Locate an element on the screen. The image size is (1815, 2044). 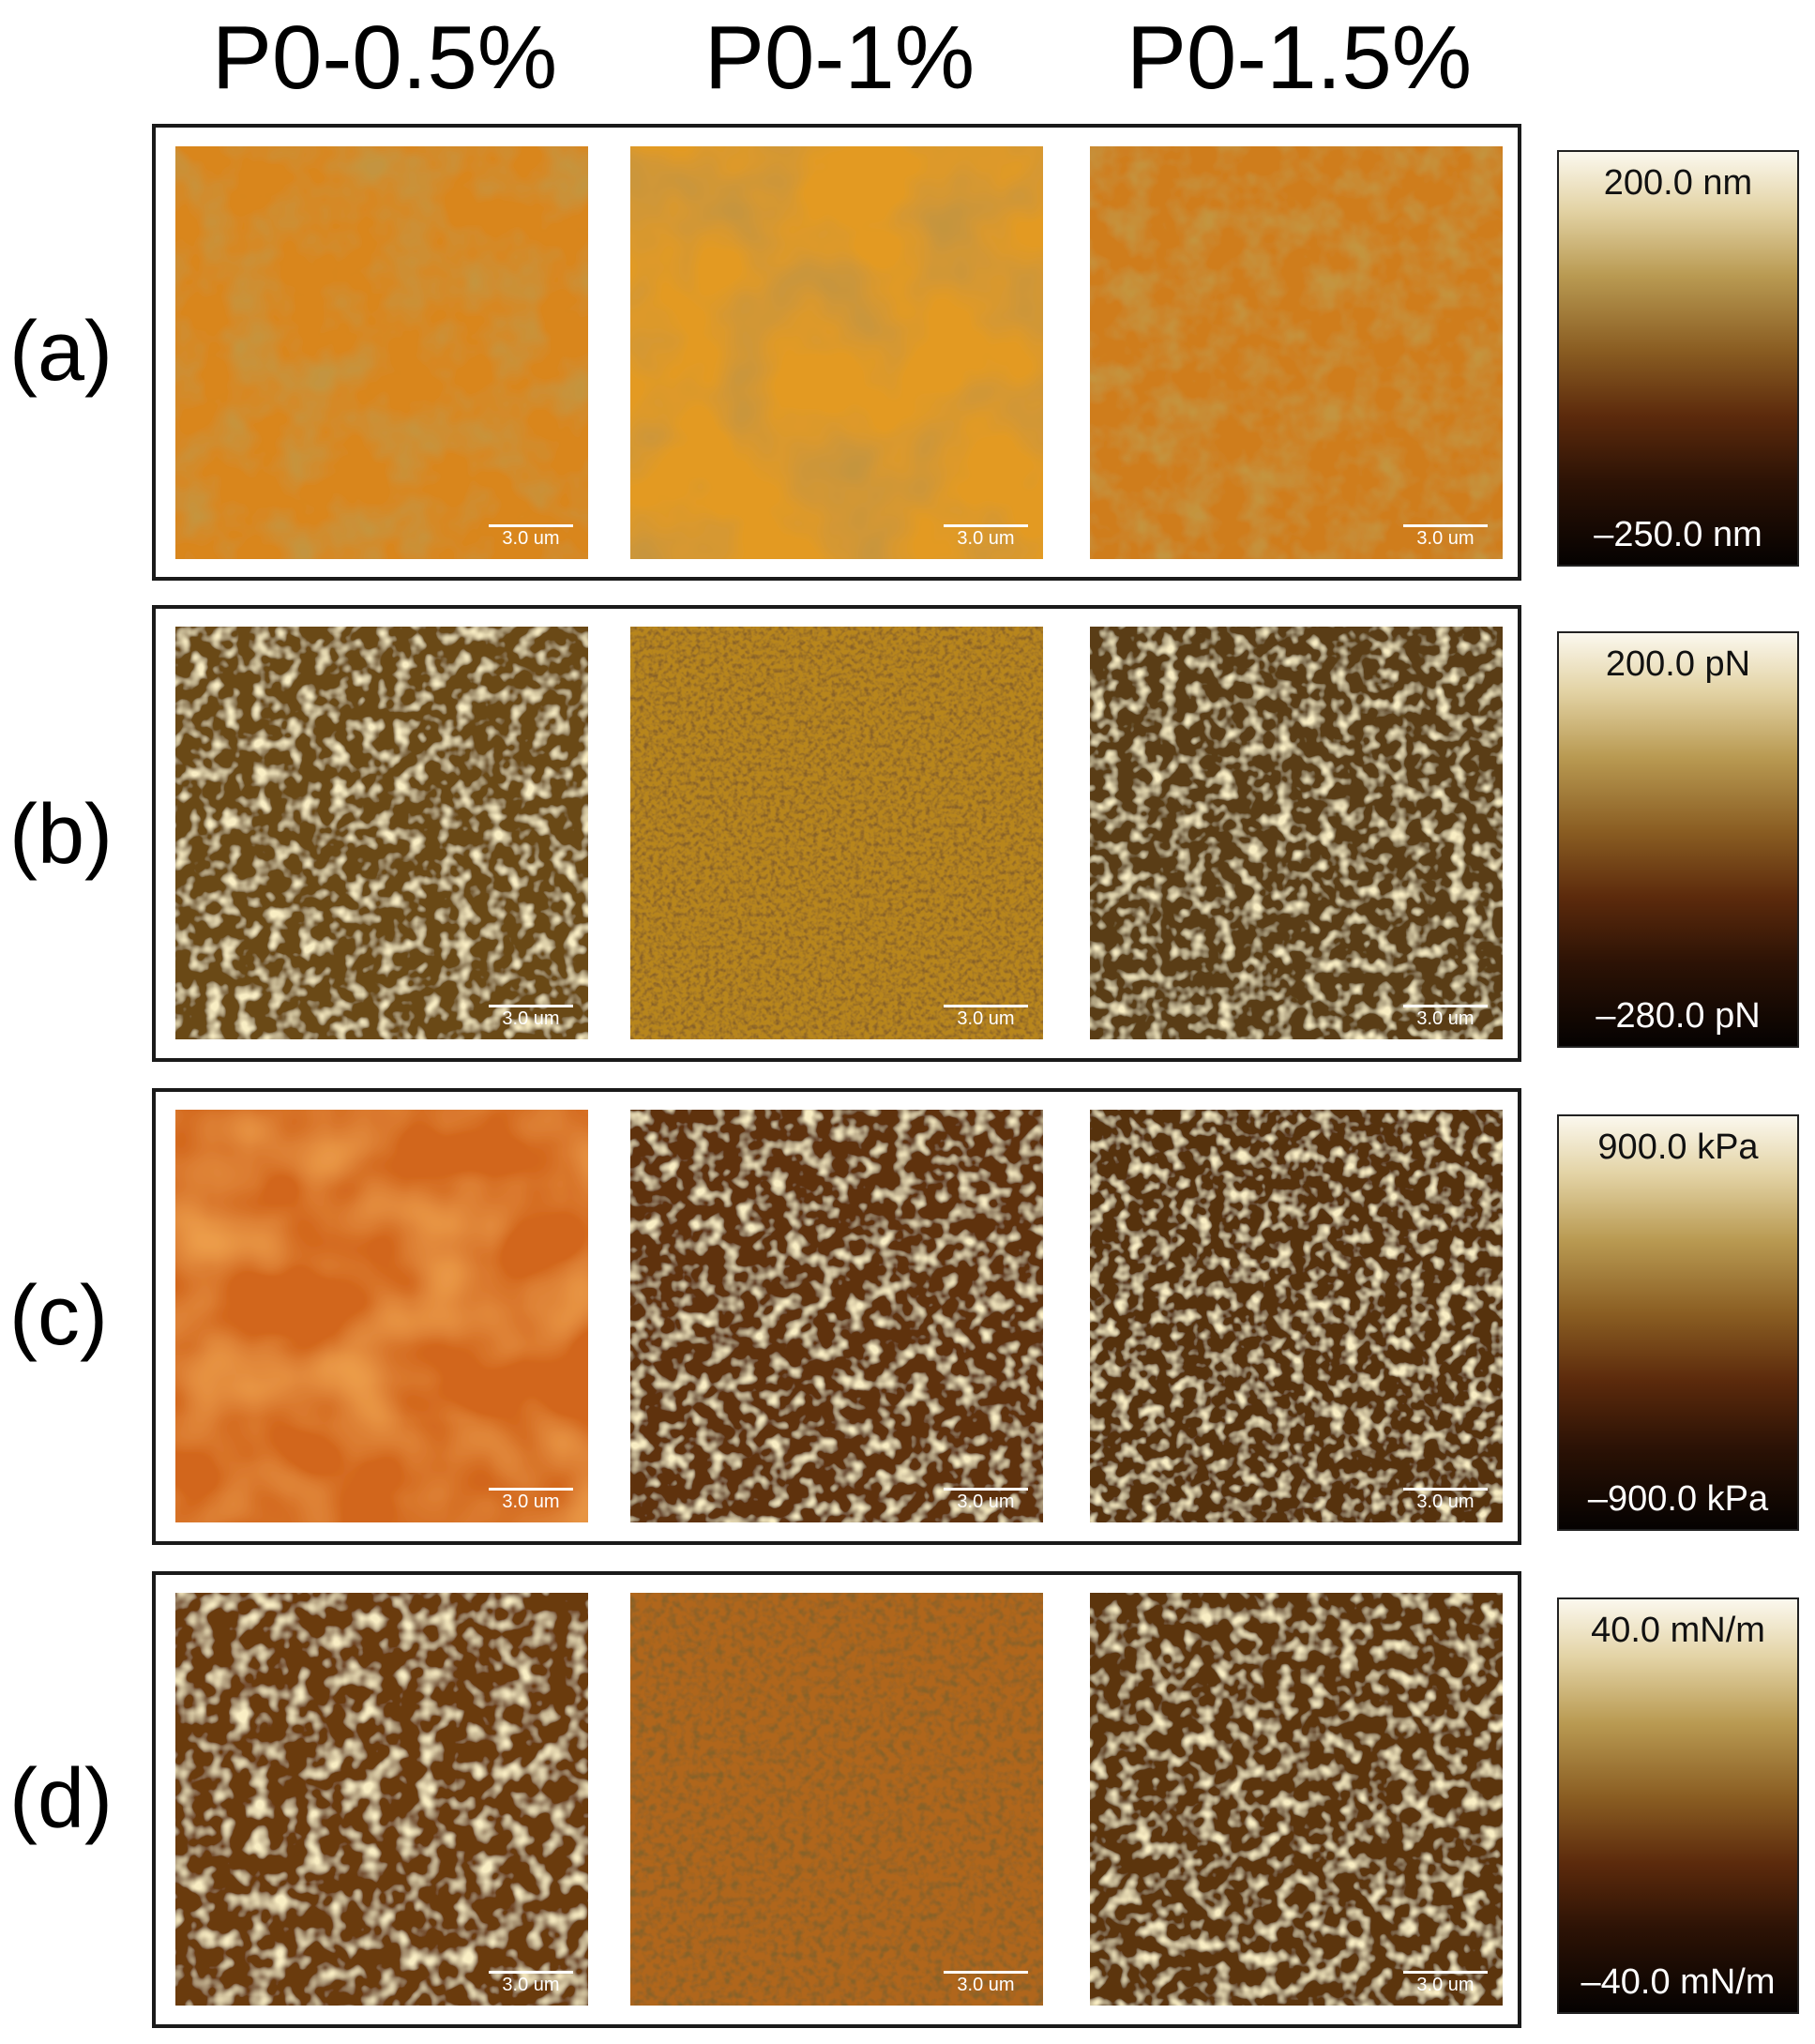
afm-image-a-p0-1.5: 3.0 um is located at coordinates (1296, 352).